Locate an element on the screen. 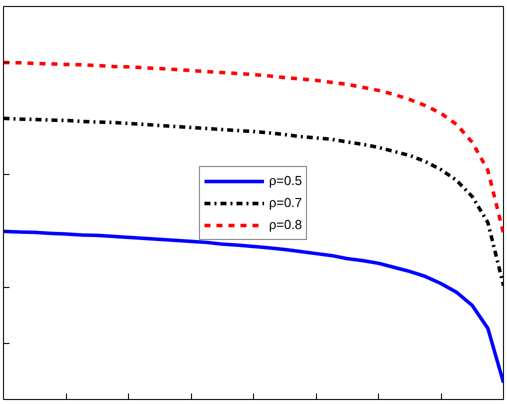 The image size is (507, 404). legend-label: ρ=0.8 is located at coordinates (285, 224).